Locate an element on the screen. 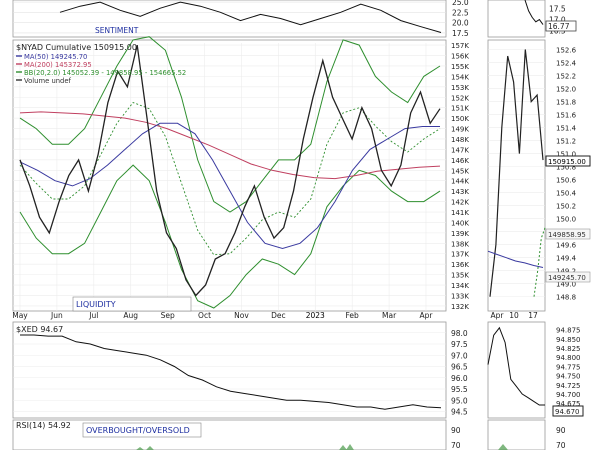 The width and height of the screenshot is (600, 450). nyad-y-tick-label: 147K is located at coordinates (460, 150).